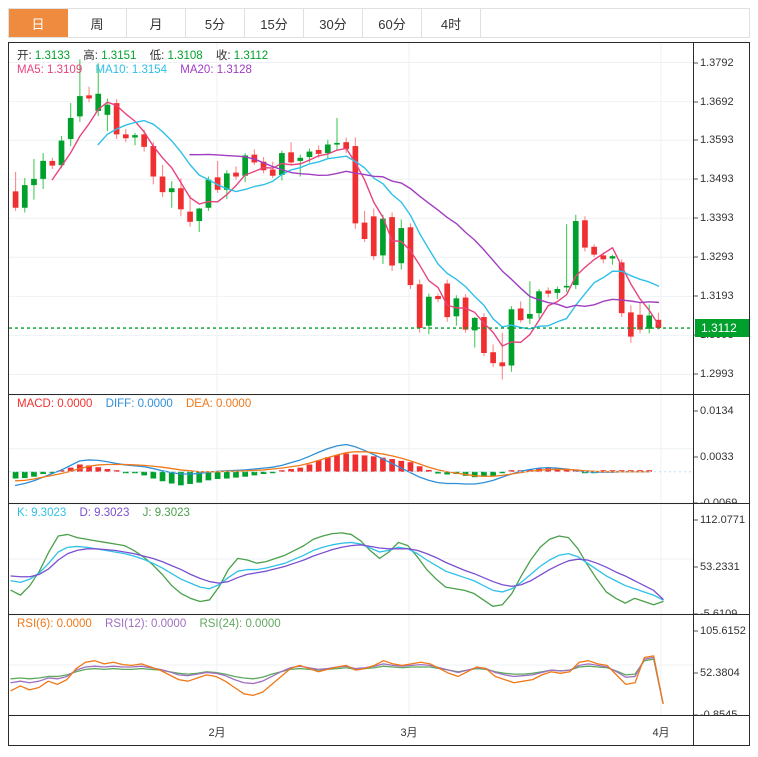 This screenshot has width=758, height=757. What do you see at coordinates (50, 70) in the screenshot?
I see `ma5-legend: MA5: 1.3109` at bounding box center [50, 70].